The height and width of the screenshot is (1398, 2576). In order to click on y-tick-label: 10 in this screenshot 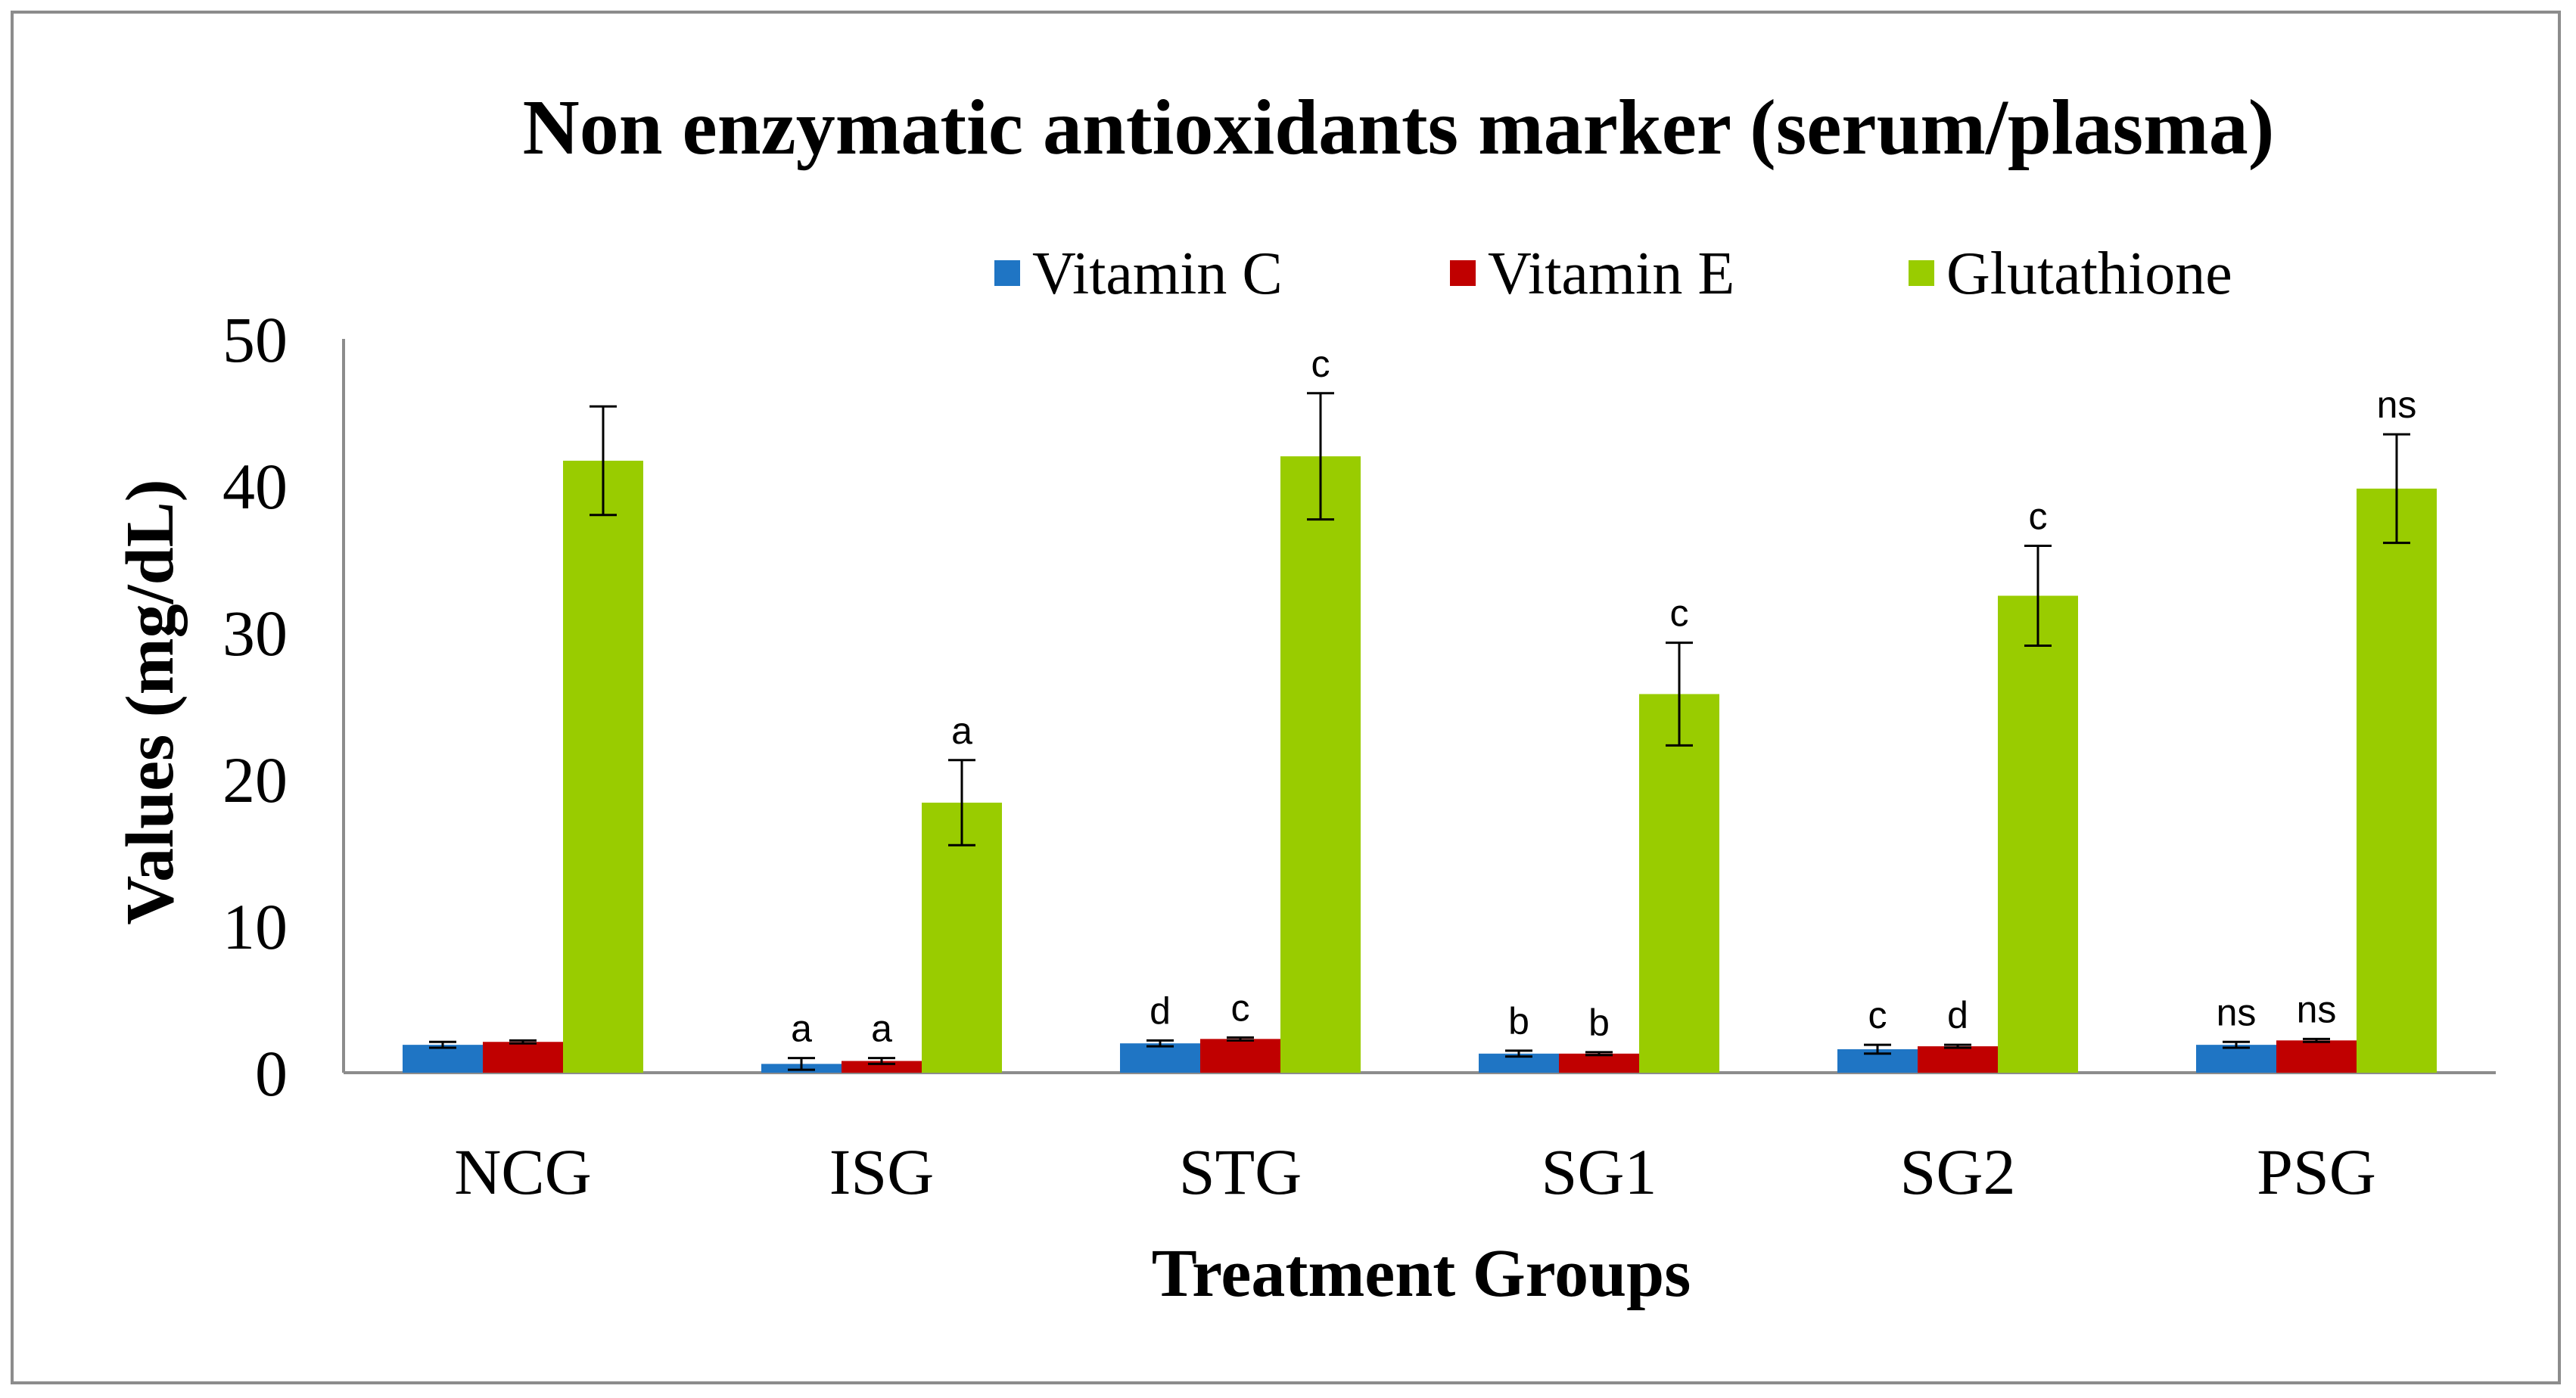, I will do `click(255, 926)`.